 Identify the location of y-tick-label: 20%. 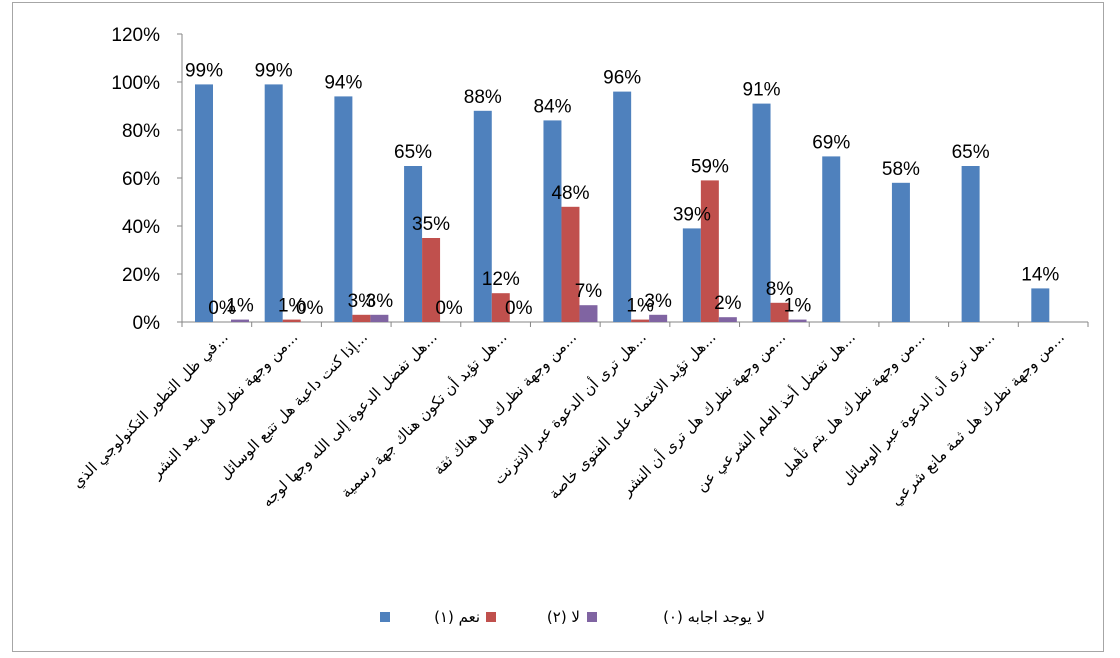
(141, 275).